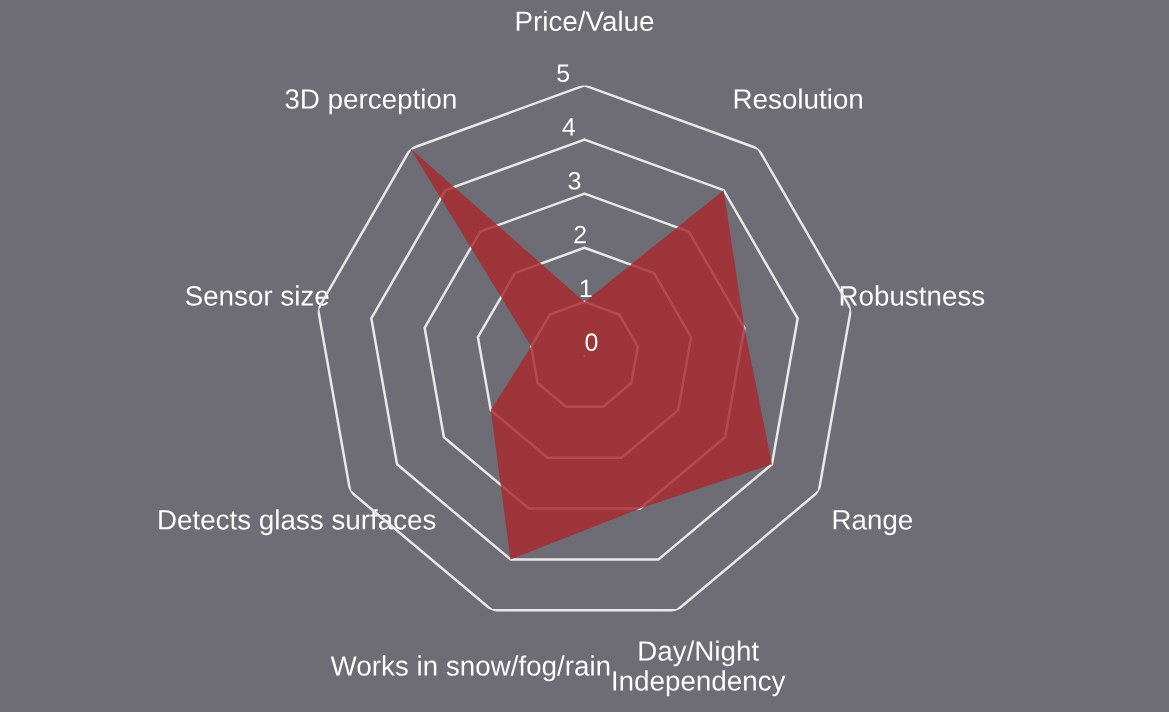 The image size is (1169, 712). What do you see at coordinates (699, 668) in the screenshot?
I see `spoke-label: Day/Night Independency` at bounding box center [699, 668].